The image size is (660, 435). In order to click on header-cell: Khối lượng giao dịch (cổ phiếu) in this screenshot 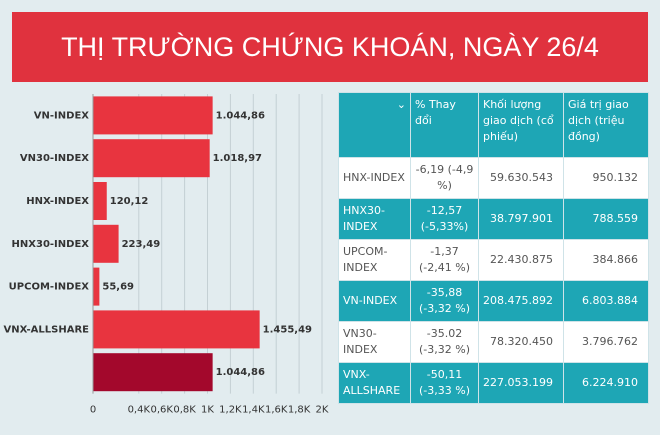, I will do `click(521, 125)`.